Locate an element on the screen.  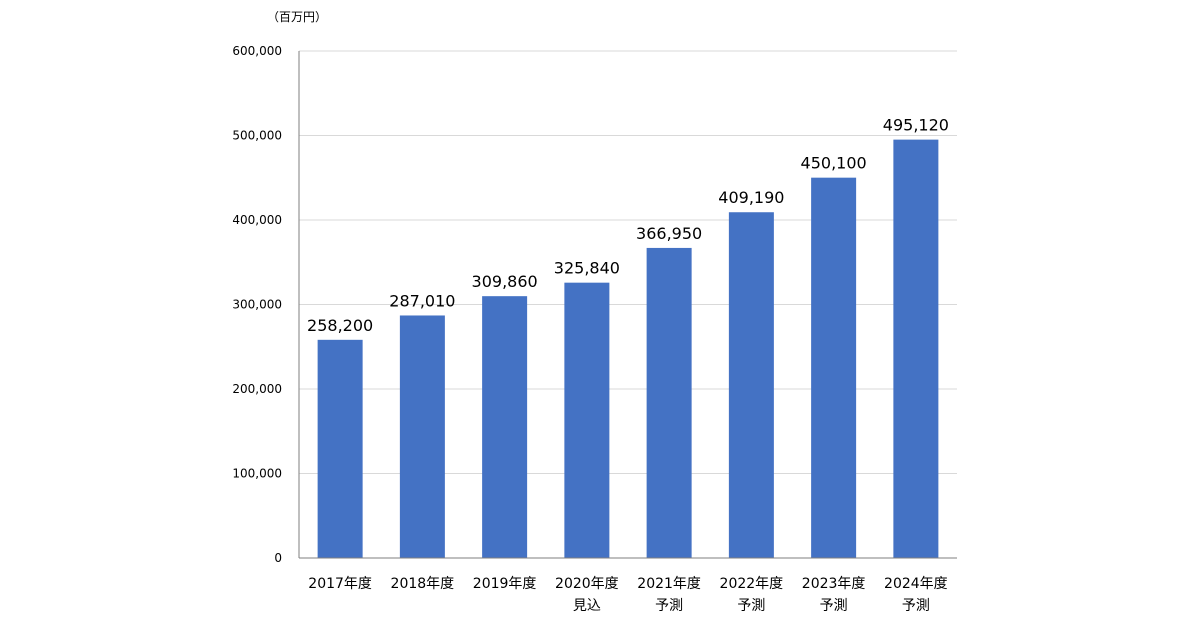
data-label: 450,100 is located at coordinates (834, 163).